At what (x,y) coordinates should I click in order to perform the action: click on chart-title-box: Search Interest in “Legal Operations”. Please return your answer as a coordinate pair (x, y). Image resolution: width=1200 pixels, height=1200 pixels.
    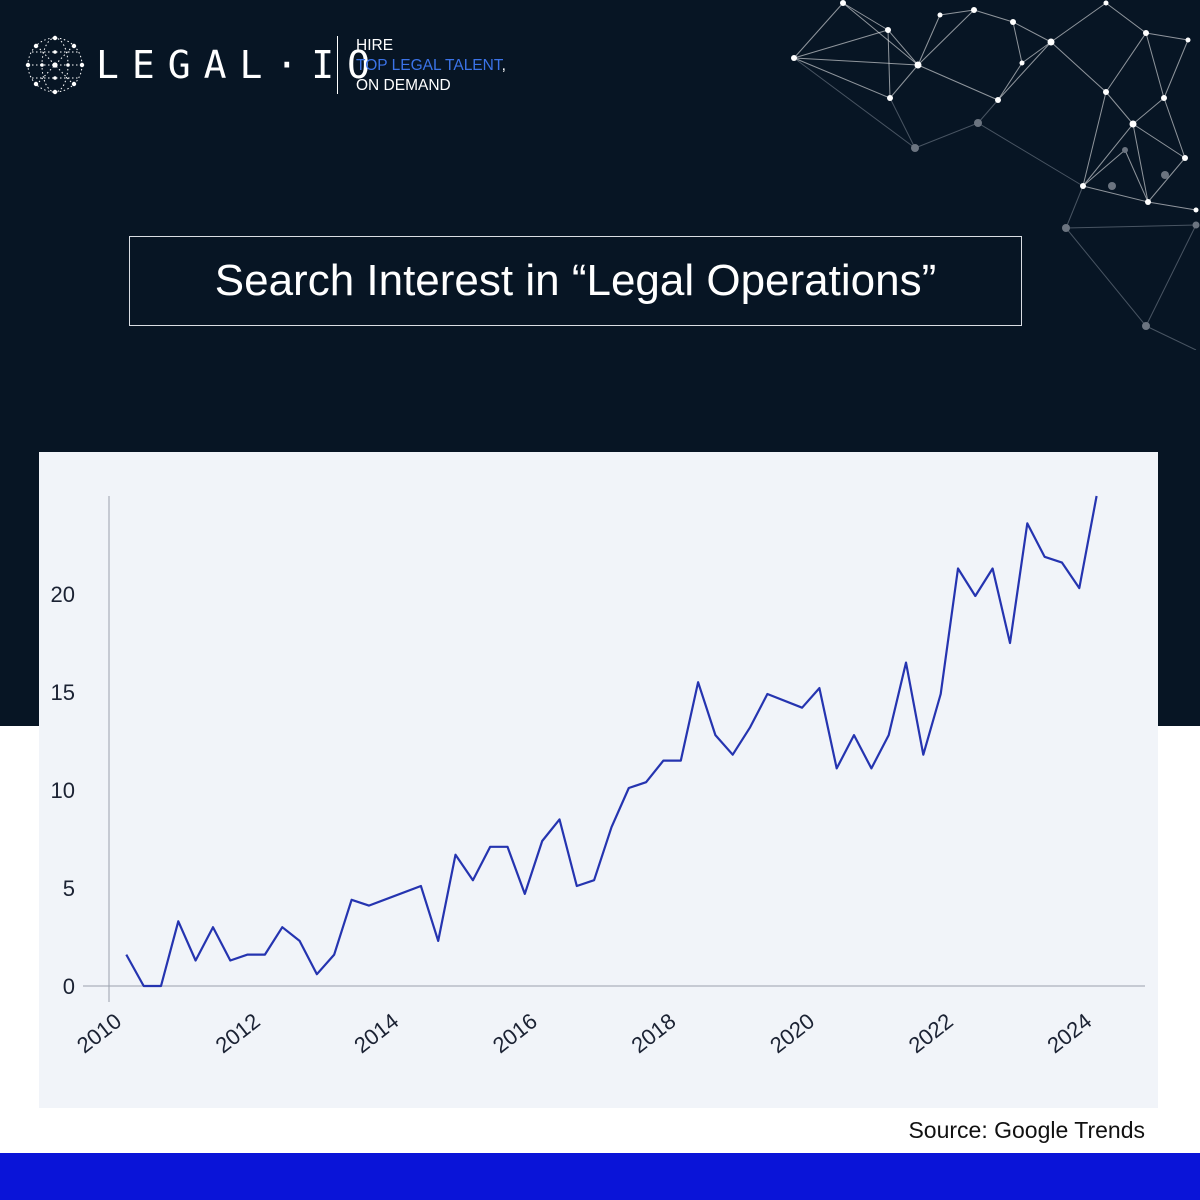
    Looking at the image, I should click on (575, 281).